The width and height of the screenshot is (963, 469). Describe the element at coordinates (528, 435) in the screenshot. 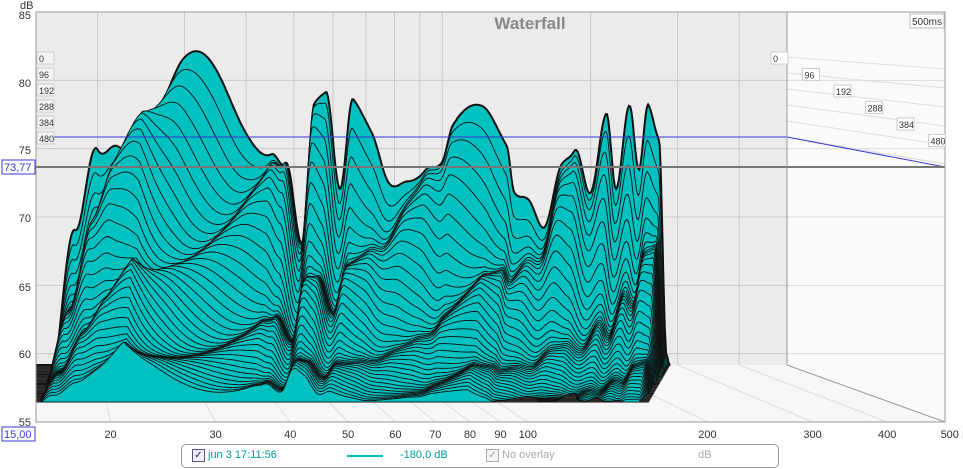

I see `x-tick-label: 100` at that location.